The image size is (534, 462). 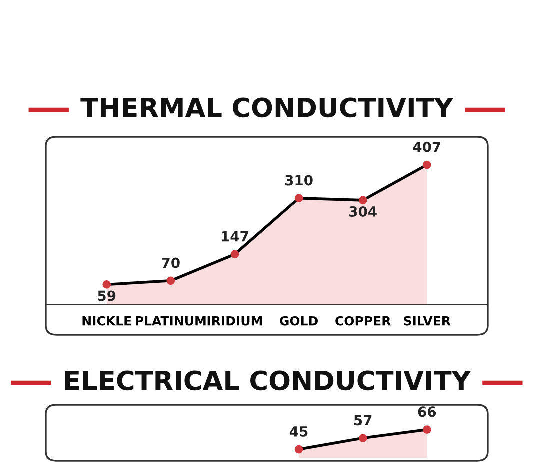 What do you see at coordinates (299, 431) in the screenshot?
I see `data-label: 45` at bounding box center [299, 431].